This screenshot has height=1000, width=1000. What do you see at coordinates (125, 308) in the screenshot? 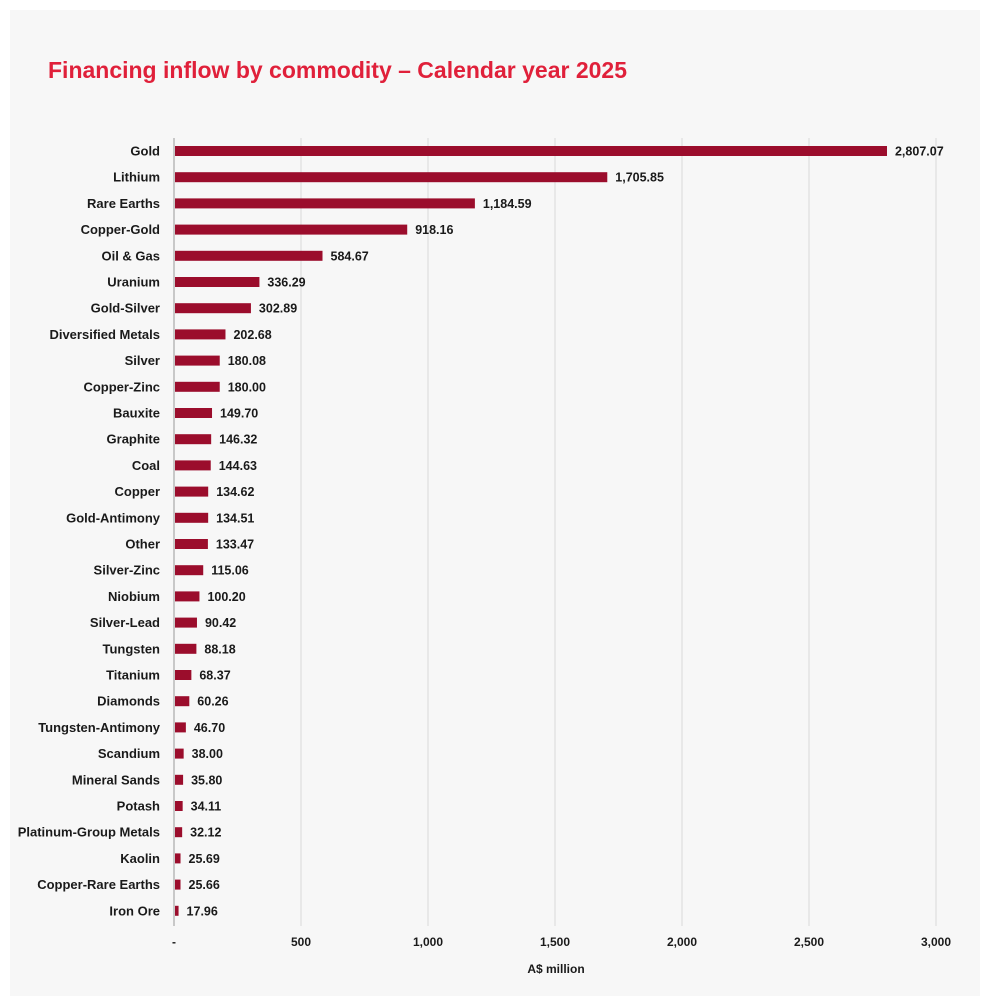
I see `category-label: Gold-Silver` at bounding box center [125, 308].